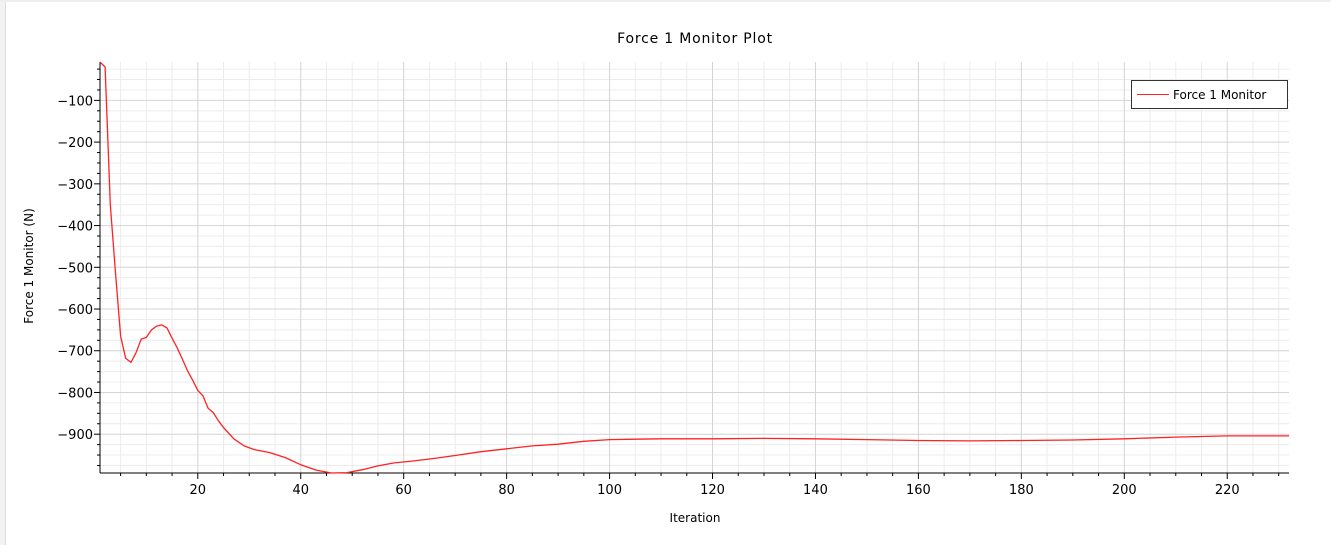 The width and height of the screenshot is (1331, 545). Describe the element at coordinates (1021, 490) in the screenshot. I see `x-tick-label: 180` at that location.